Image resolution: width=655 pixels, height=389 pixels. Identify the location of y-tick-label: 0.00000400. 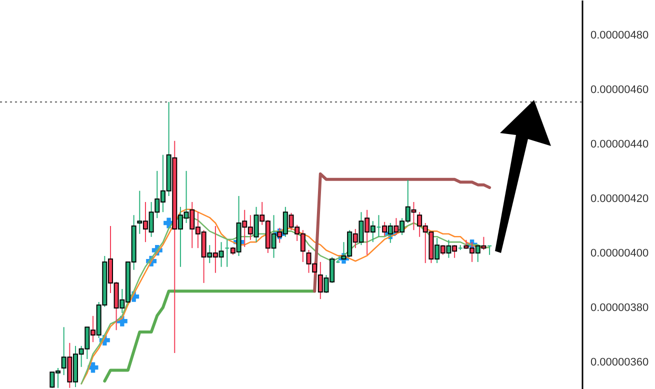
(619, 253).